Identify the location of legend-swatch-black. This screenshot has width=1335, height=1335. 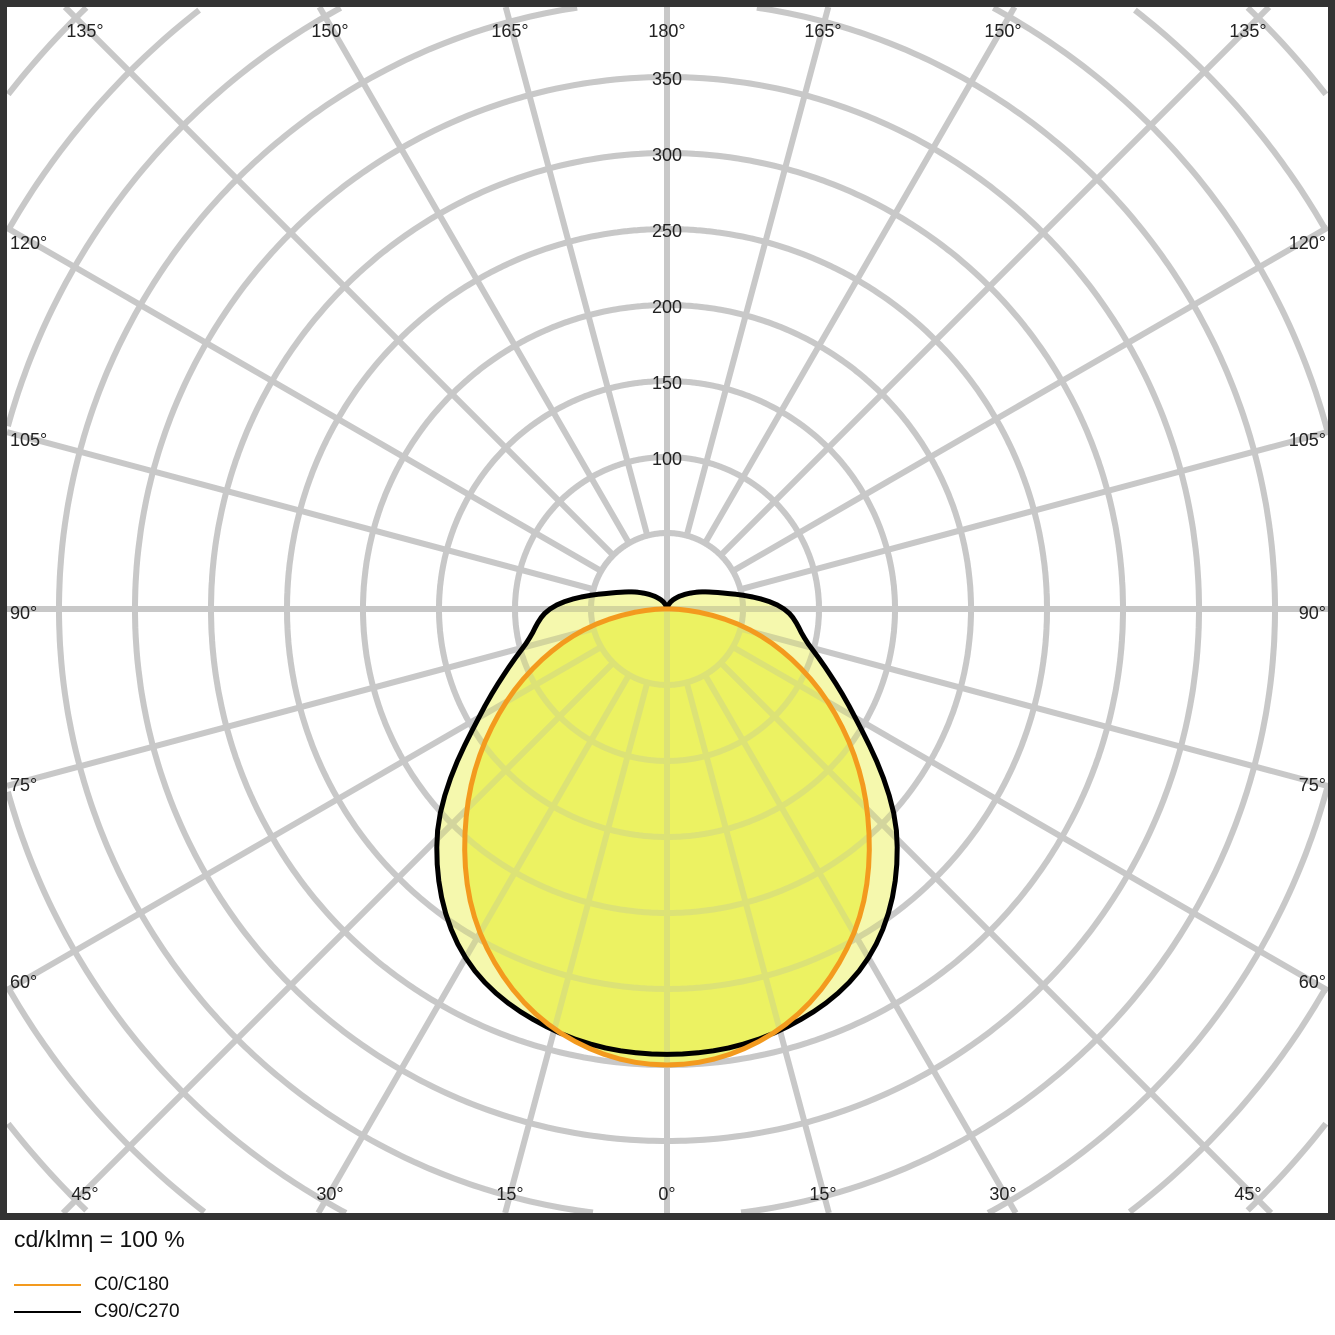
(47, 1312).